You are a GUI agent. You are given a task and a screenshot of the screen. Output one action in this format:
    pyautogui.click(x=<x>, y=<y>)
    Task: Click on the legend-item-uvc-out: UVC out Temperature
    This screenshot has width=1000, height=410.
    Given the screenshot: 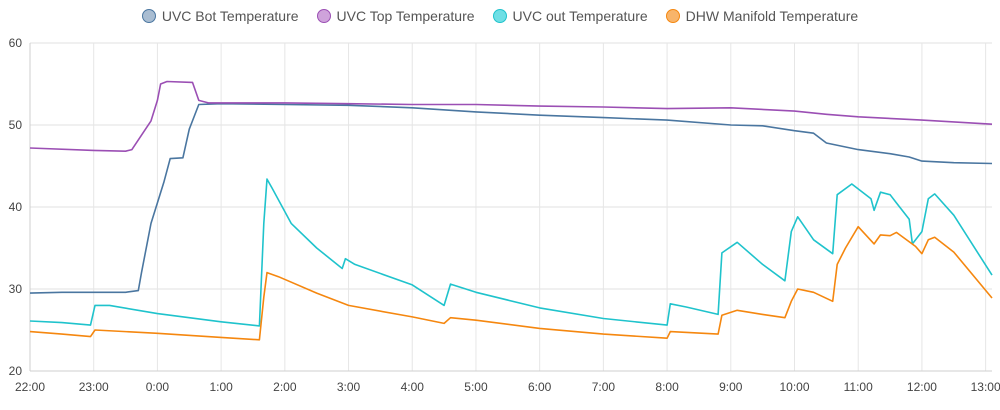 What is the action you would take?
    pyautogui.click(x=570, y=16)
    